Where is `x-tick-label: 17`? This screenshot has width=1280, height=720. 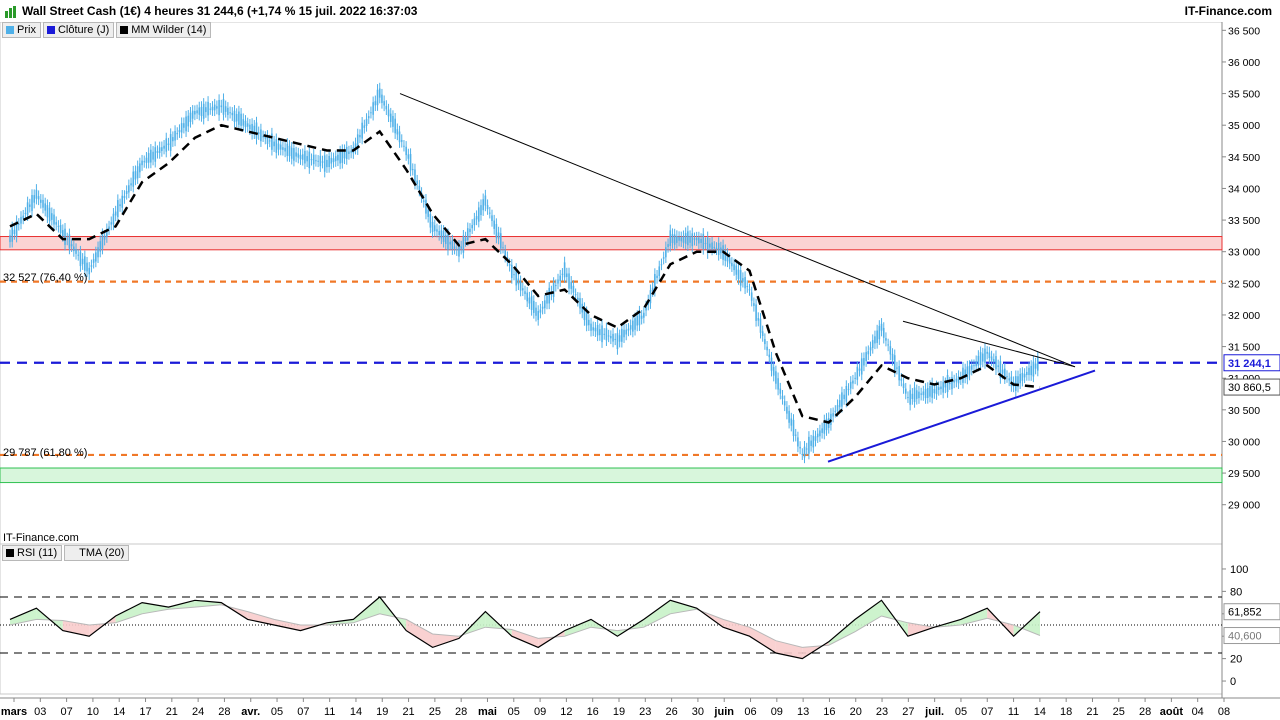
x-tick-label: 17 is located at coordinates (145, 712).